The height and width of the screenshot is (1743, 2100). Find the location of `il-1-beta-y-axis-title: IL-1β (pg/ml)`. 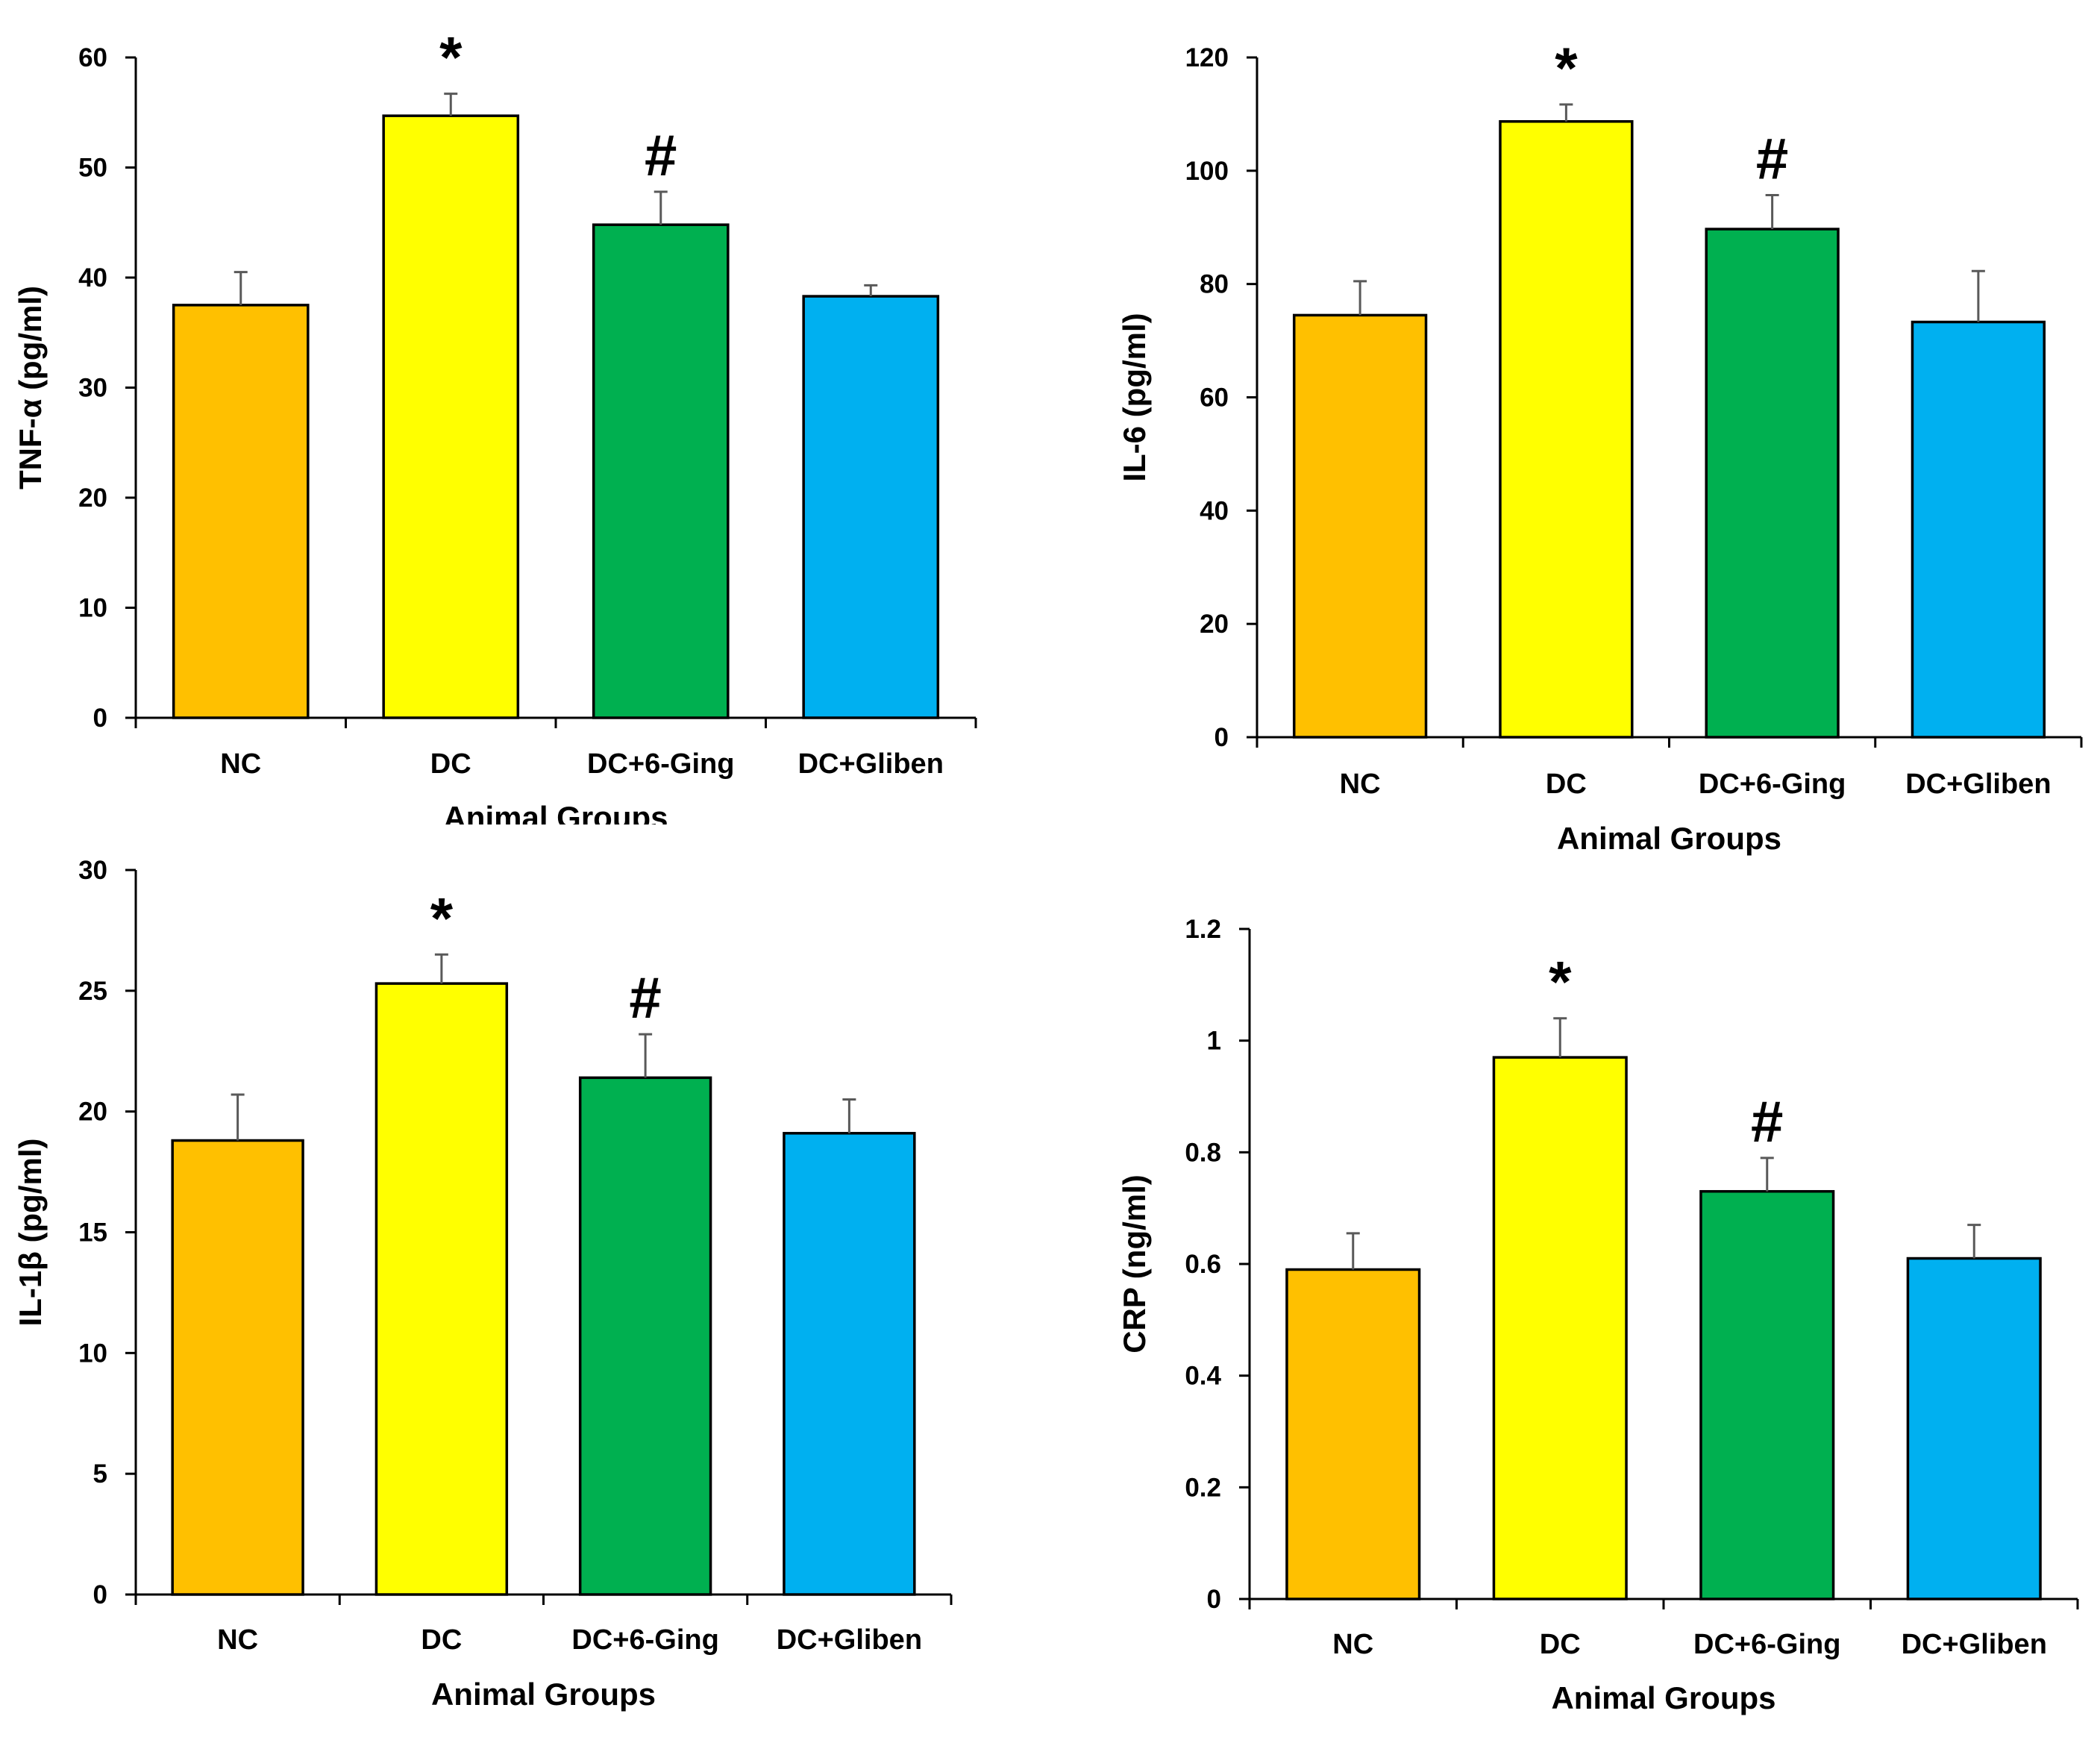

il-1-beta-y-axis-title: IL-1β (pg/ml) is located at coordinates (30, 1233).